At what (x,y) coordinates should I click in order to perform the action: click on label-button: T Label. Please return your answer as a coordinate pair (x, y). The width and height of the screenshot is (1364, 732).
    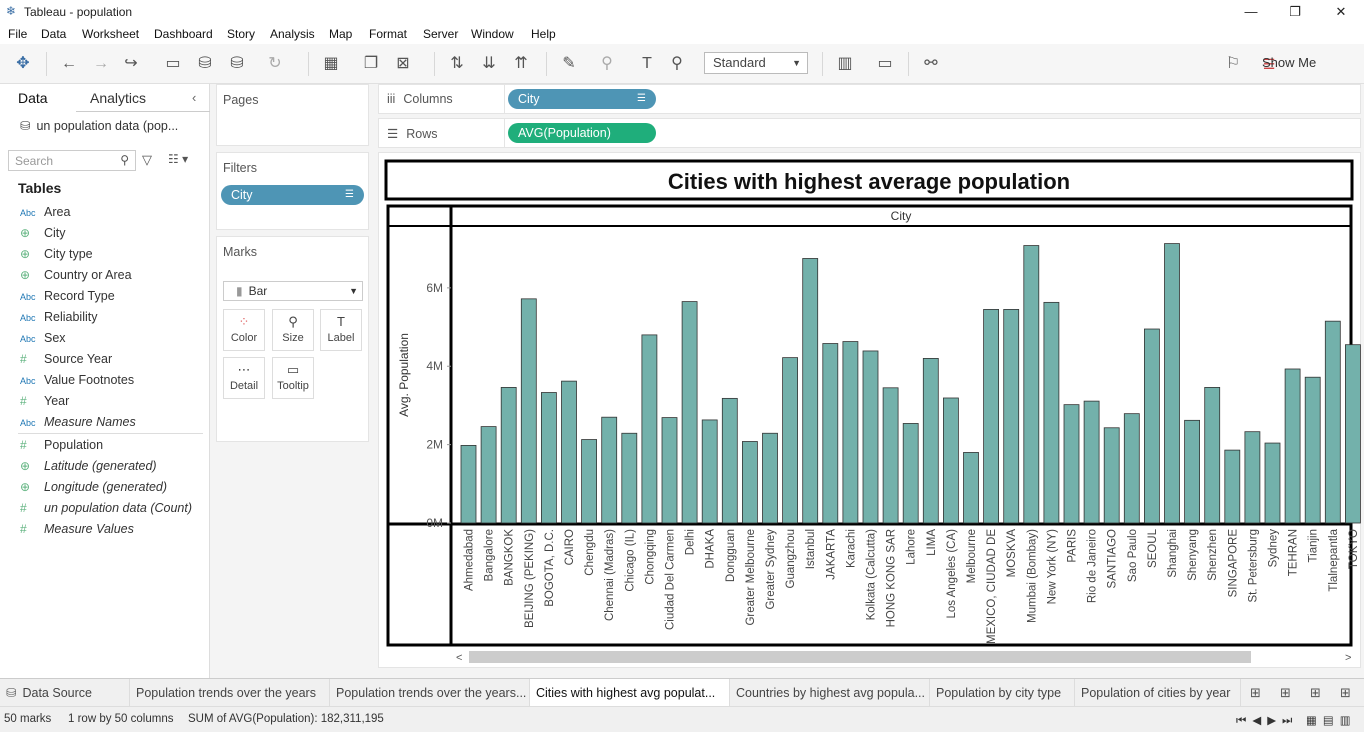
    Looking at the image, I should click on (341, 330).